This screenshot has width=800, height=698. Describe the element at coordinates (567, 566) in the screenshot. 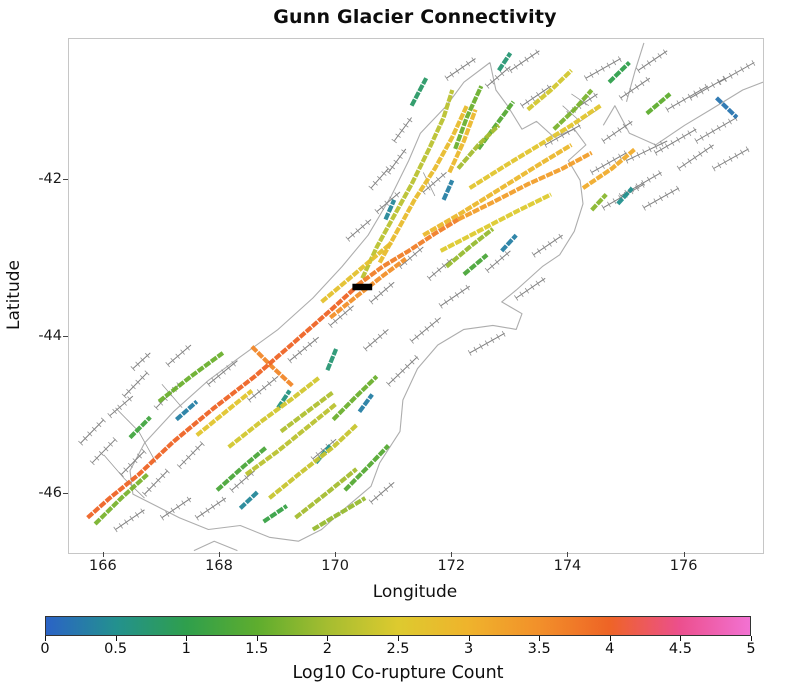

I see `x-tick-label: 174` at that location.